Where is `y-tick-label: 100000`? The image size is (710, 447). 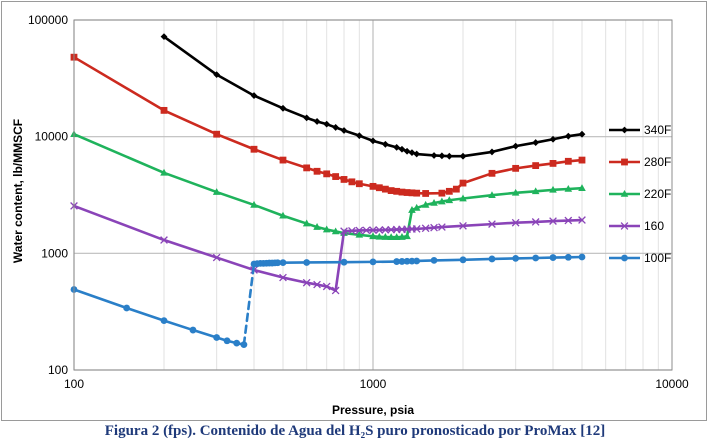 y-tick-label: 100000 is located at coordinates (48, 20).